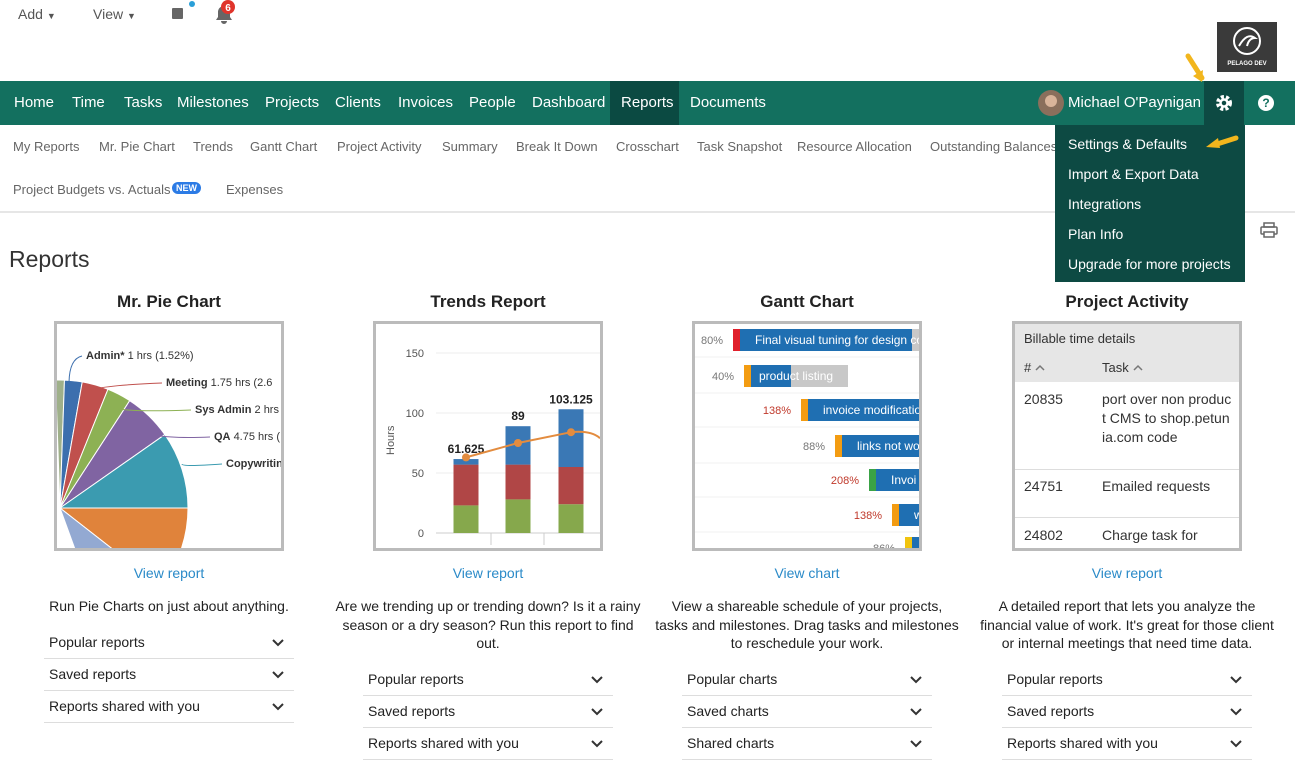  What do you see at coordinates (871, 410) in the screenshot?
I see `gantt-task: invoice modificatio` at bounding box center [871, 410].